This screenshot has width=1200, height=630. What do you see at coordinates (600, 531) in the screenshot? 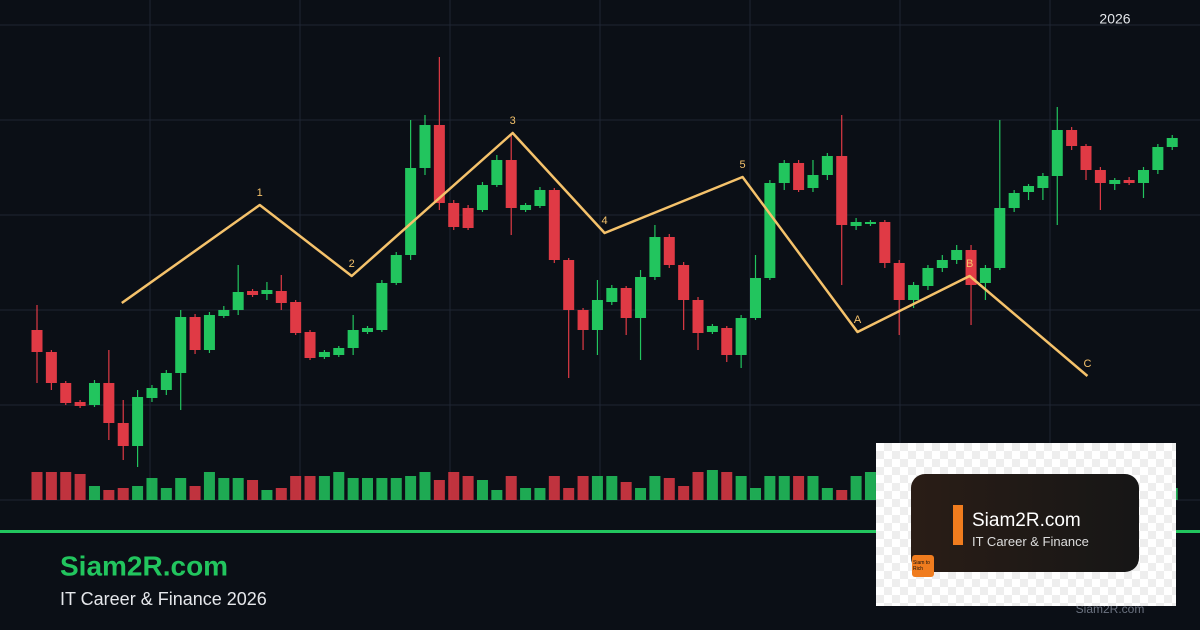
I see `divider` at bounding box center [600, 531].